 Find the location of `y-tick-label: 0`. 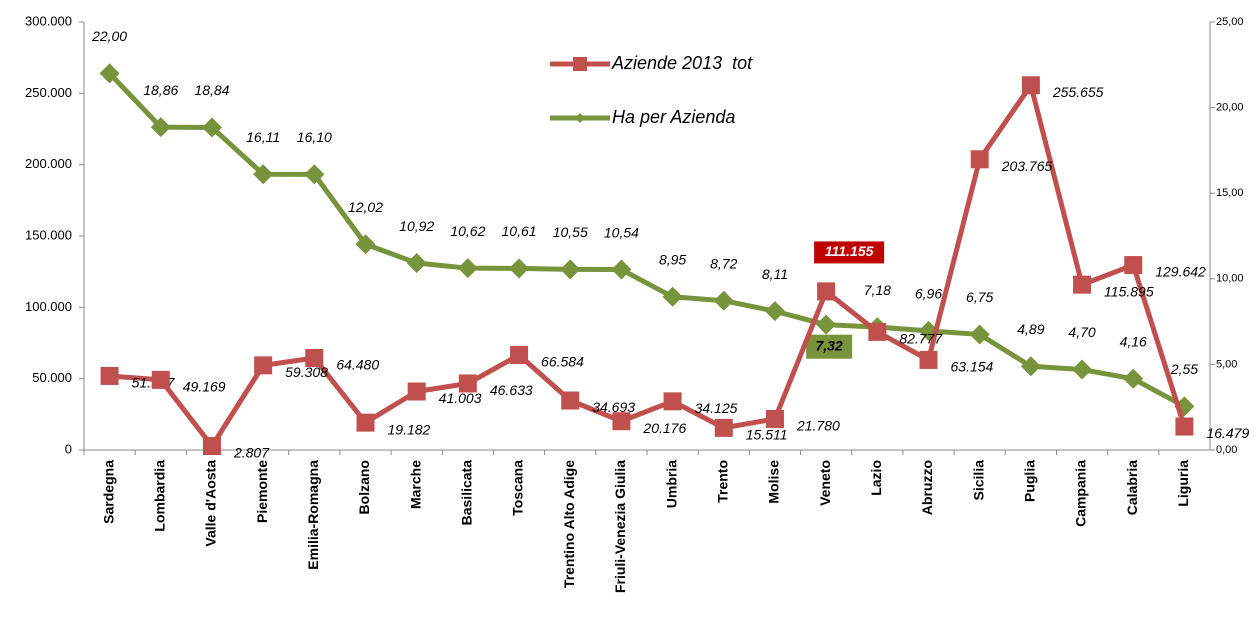

y-tick-label: 0 is located at coordinates (68, 448).